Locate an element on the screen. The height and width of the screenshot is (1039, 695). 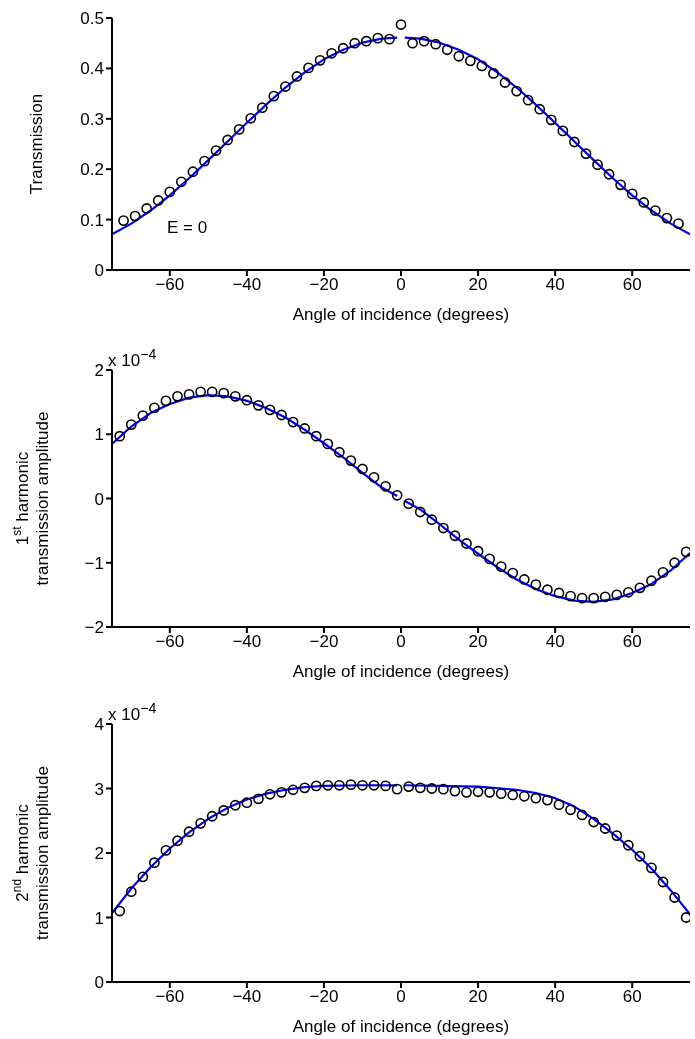
y-tick-label: 0.3 is located at coordinates (92, 119).